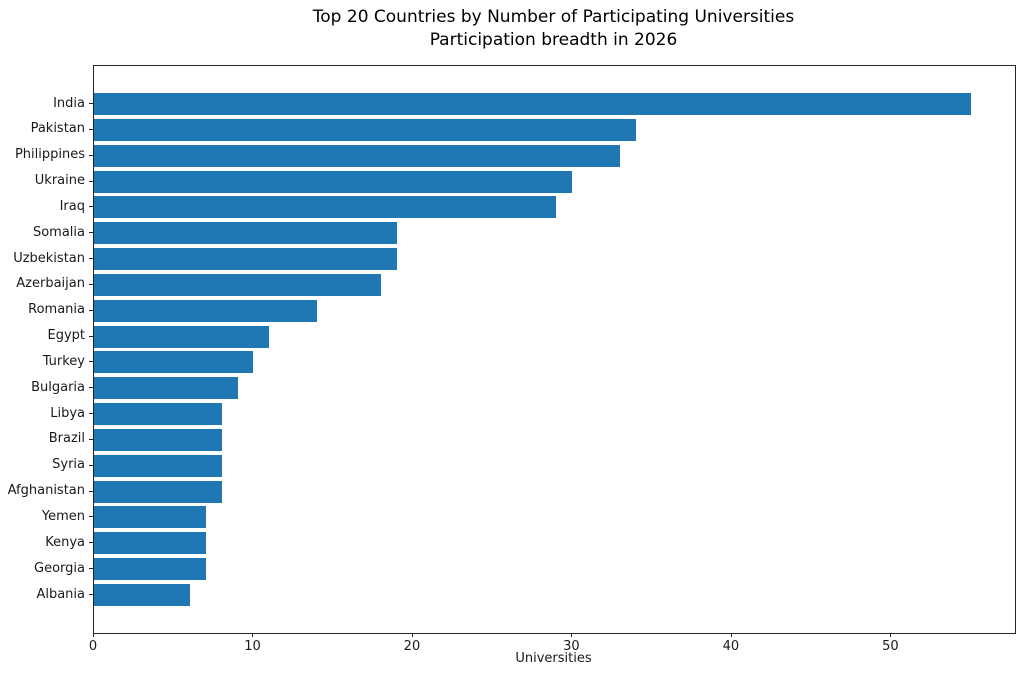 The image size is (1024, 677). Describe the element at coordinates (174, 362) in the screenshot. I see `bar-turkey` at that location.